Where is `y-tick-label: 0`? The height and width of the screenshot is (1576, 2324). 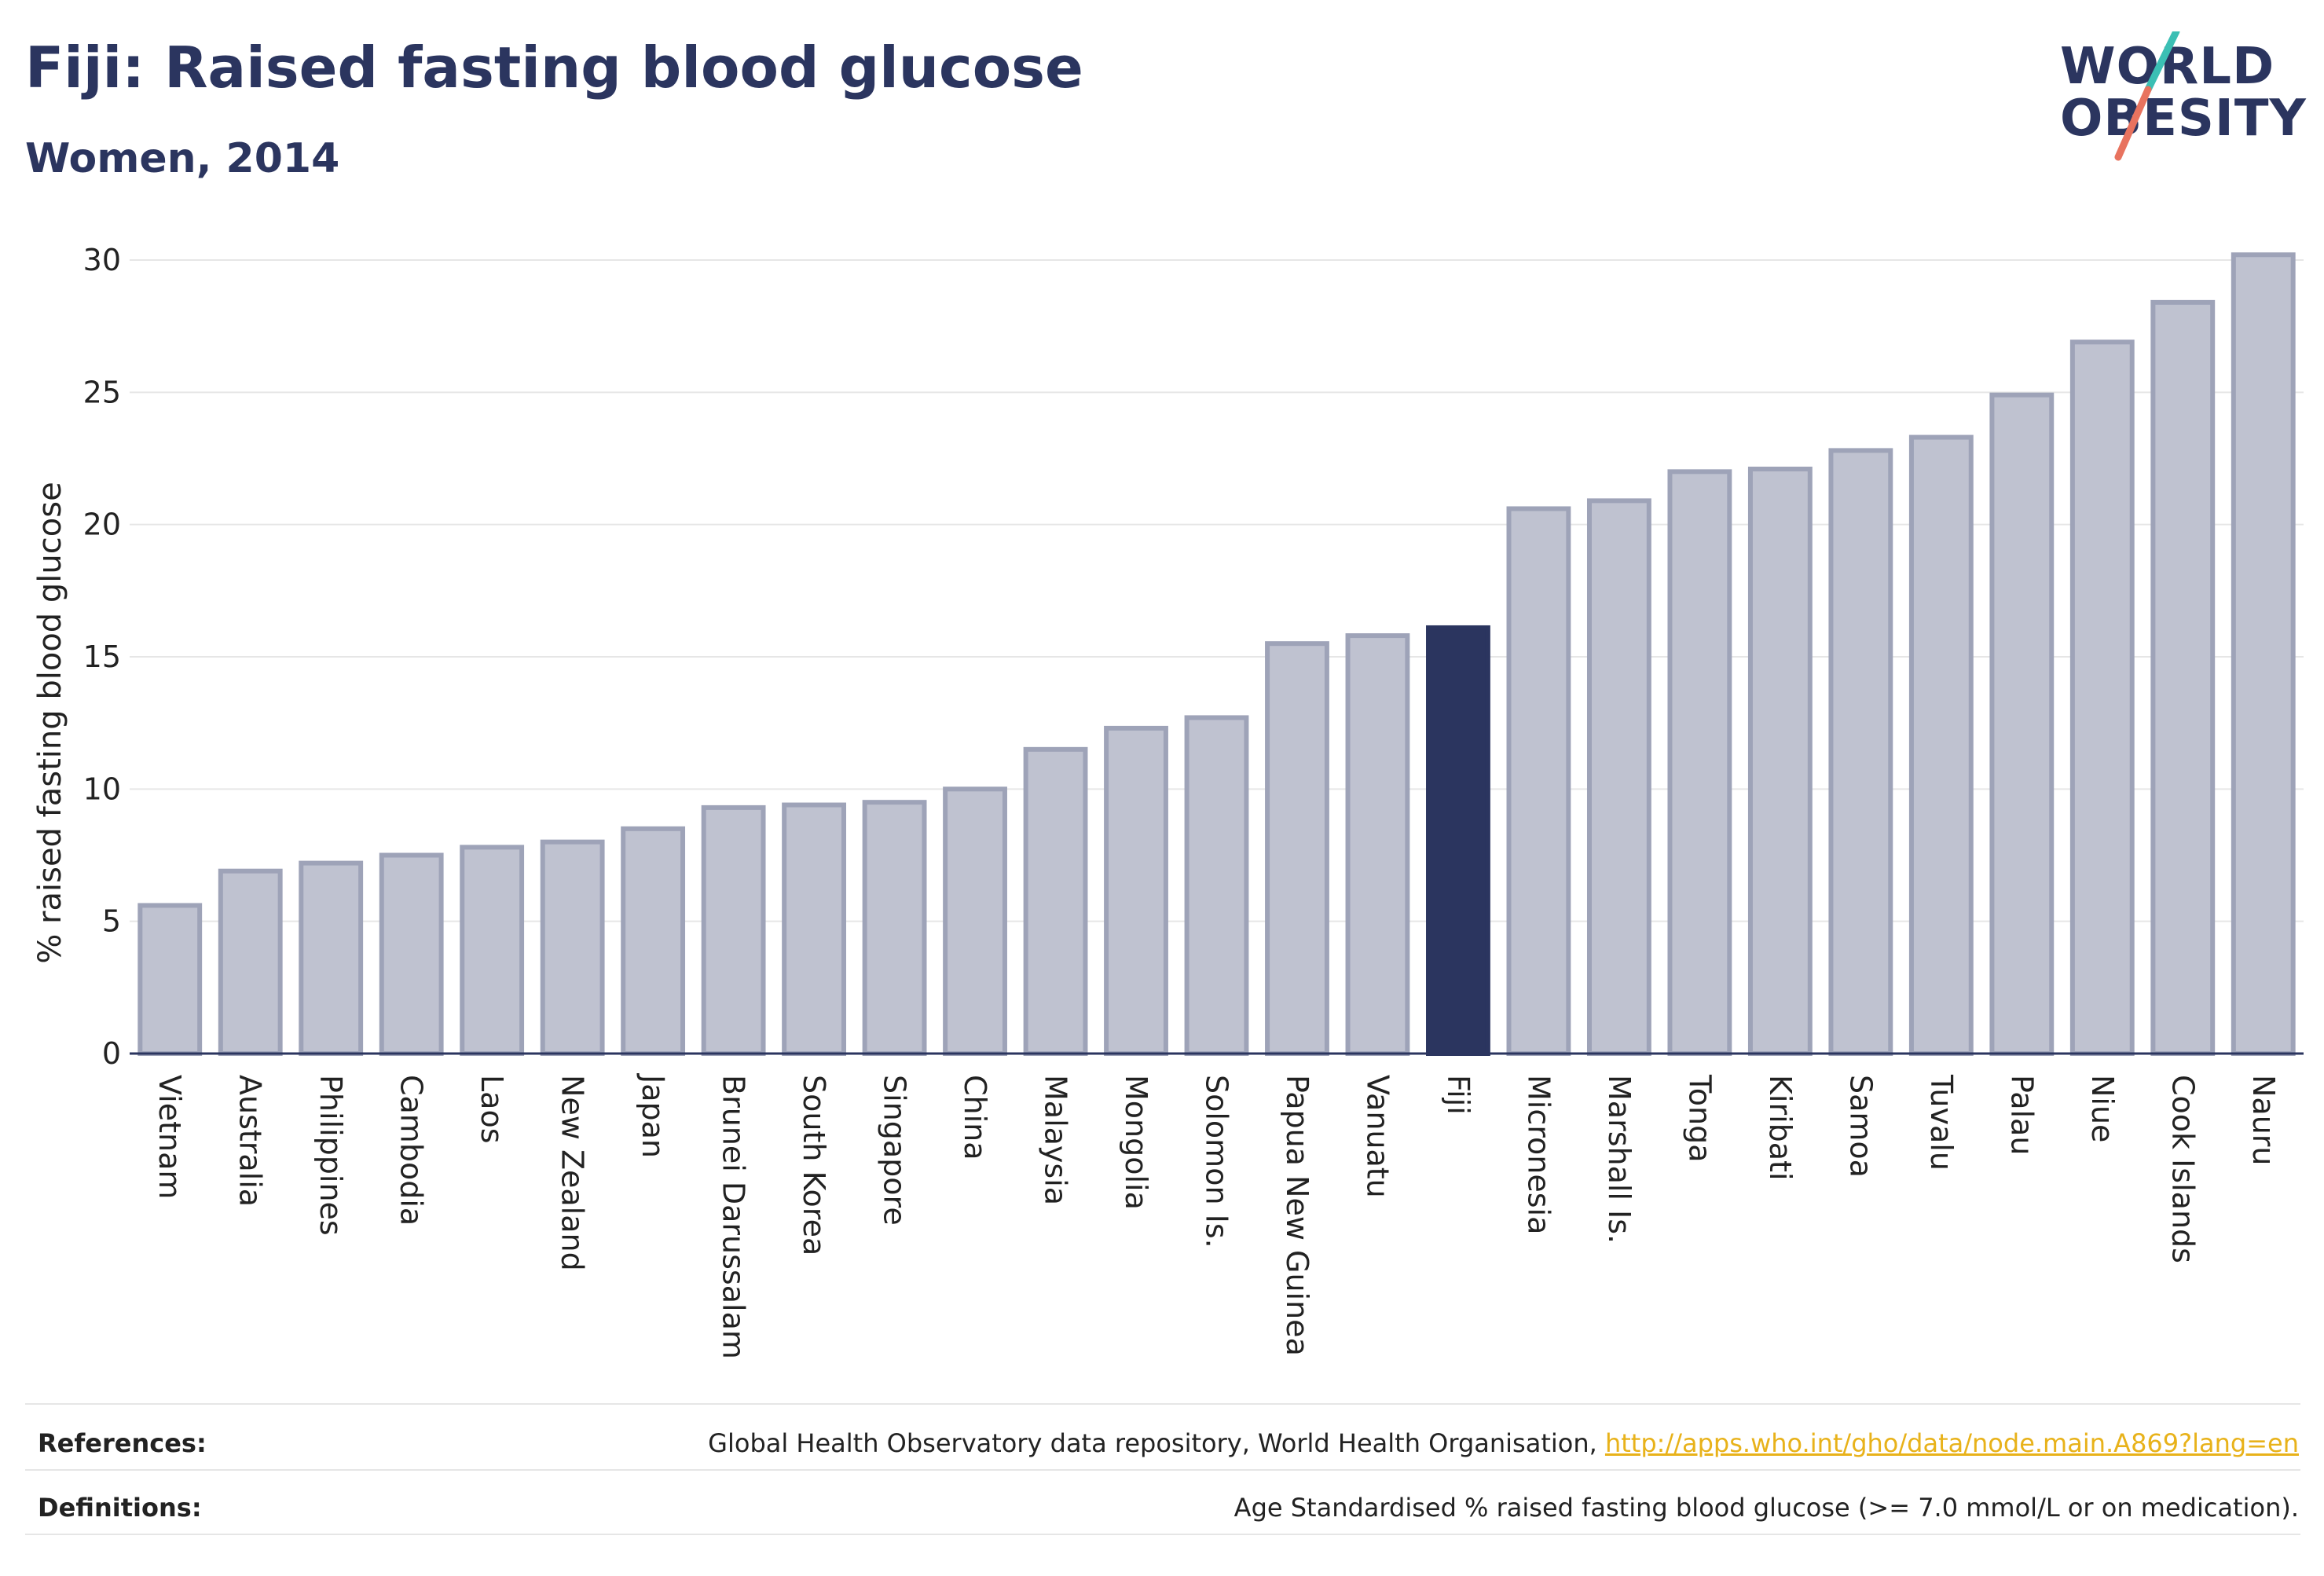
y-tick-label: 0 is located at coordinates (111, 1053).